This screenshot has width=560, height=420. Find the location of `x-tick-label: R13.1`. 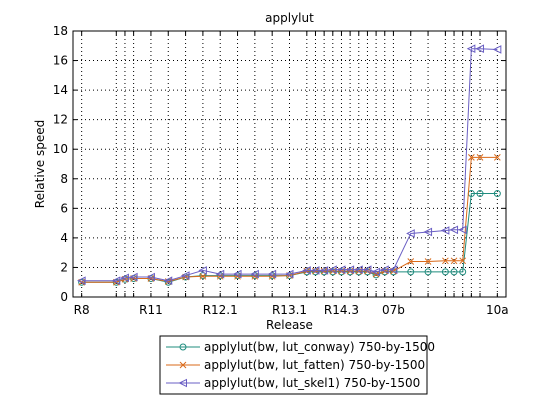

x-tick-label: R13.1 is located at coordinates (289, 310).